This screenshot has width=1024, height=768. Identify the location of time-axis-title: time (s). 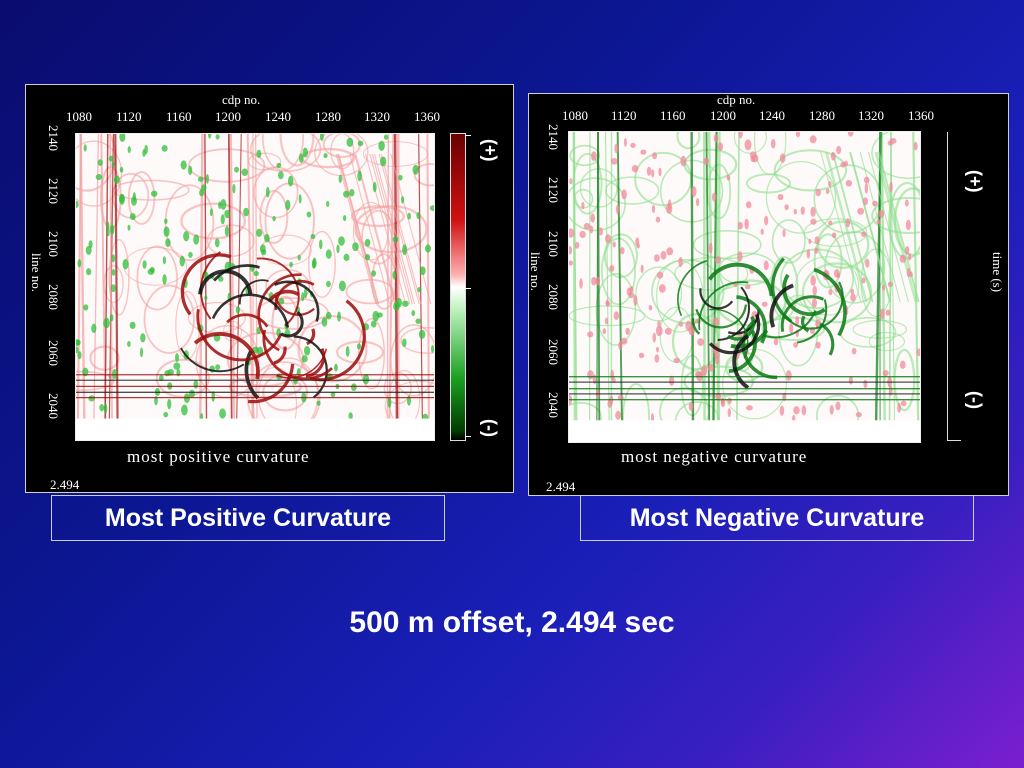
(997, 272).